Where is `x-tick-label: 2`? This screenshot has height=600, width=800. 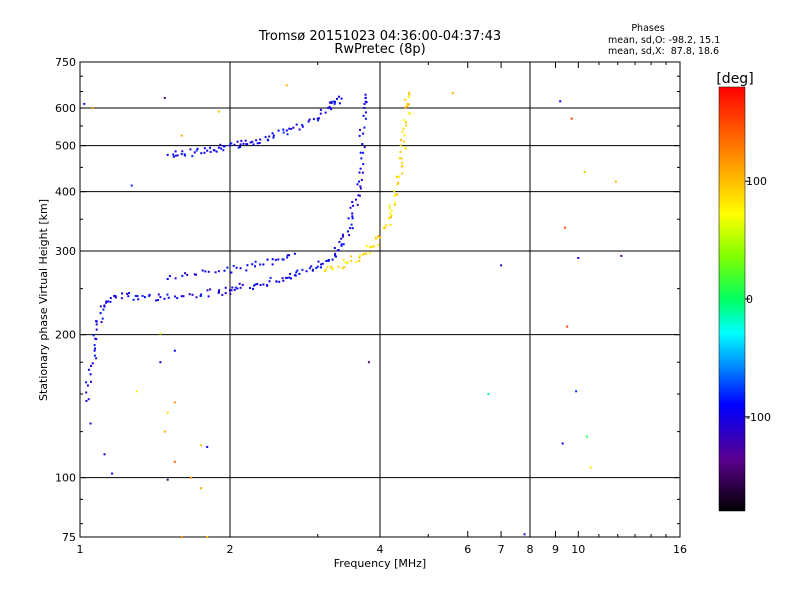 x-tick-label: 2 is located at coordinates (230, 549).